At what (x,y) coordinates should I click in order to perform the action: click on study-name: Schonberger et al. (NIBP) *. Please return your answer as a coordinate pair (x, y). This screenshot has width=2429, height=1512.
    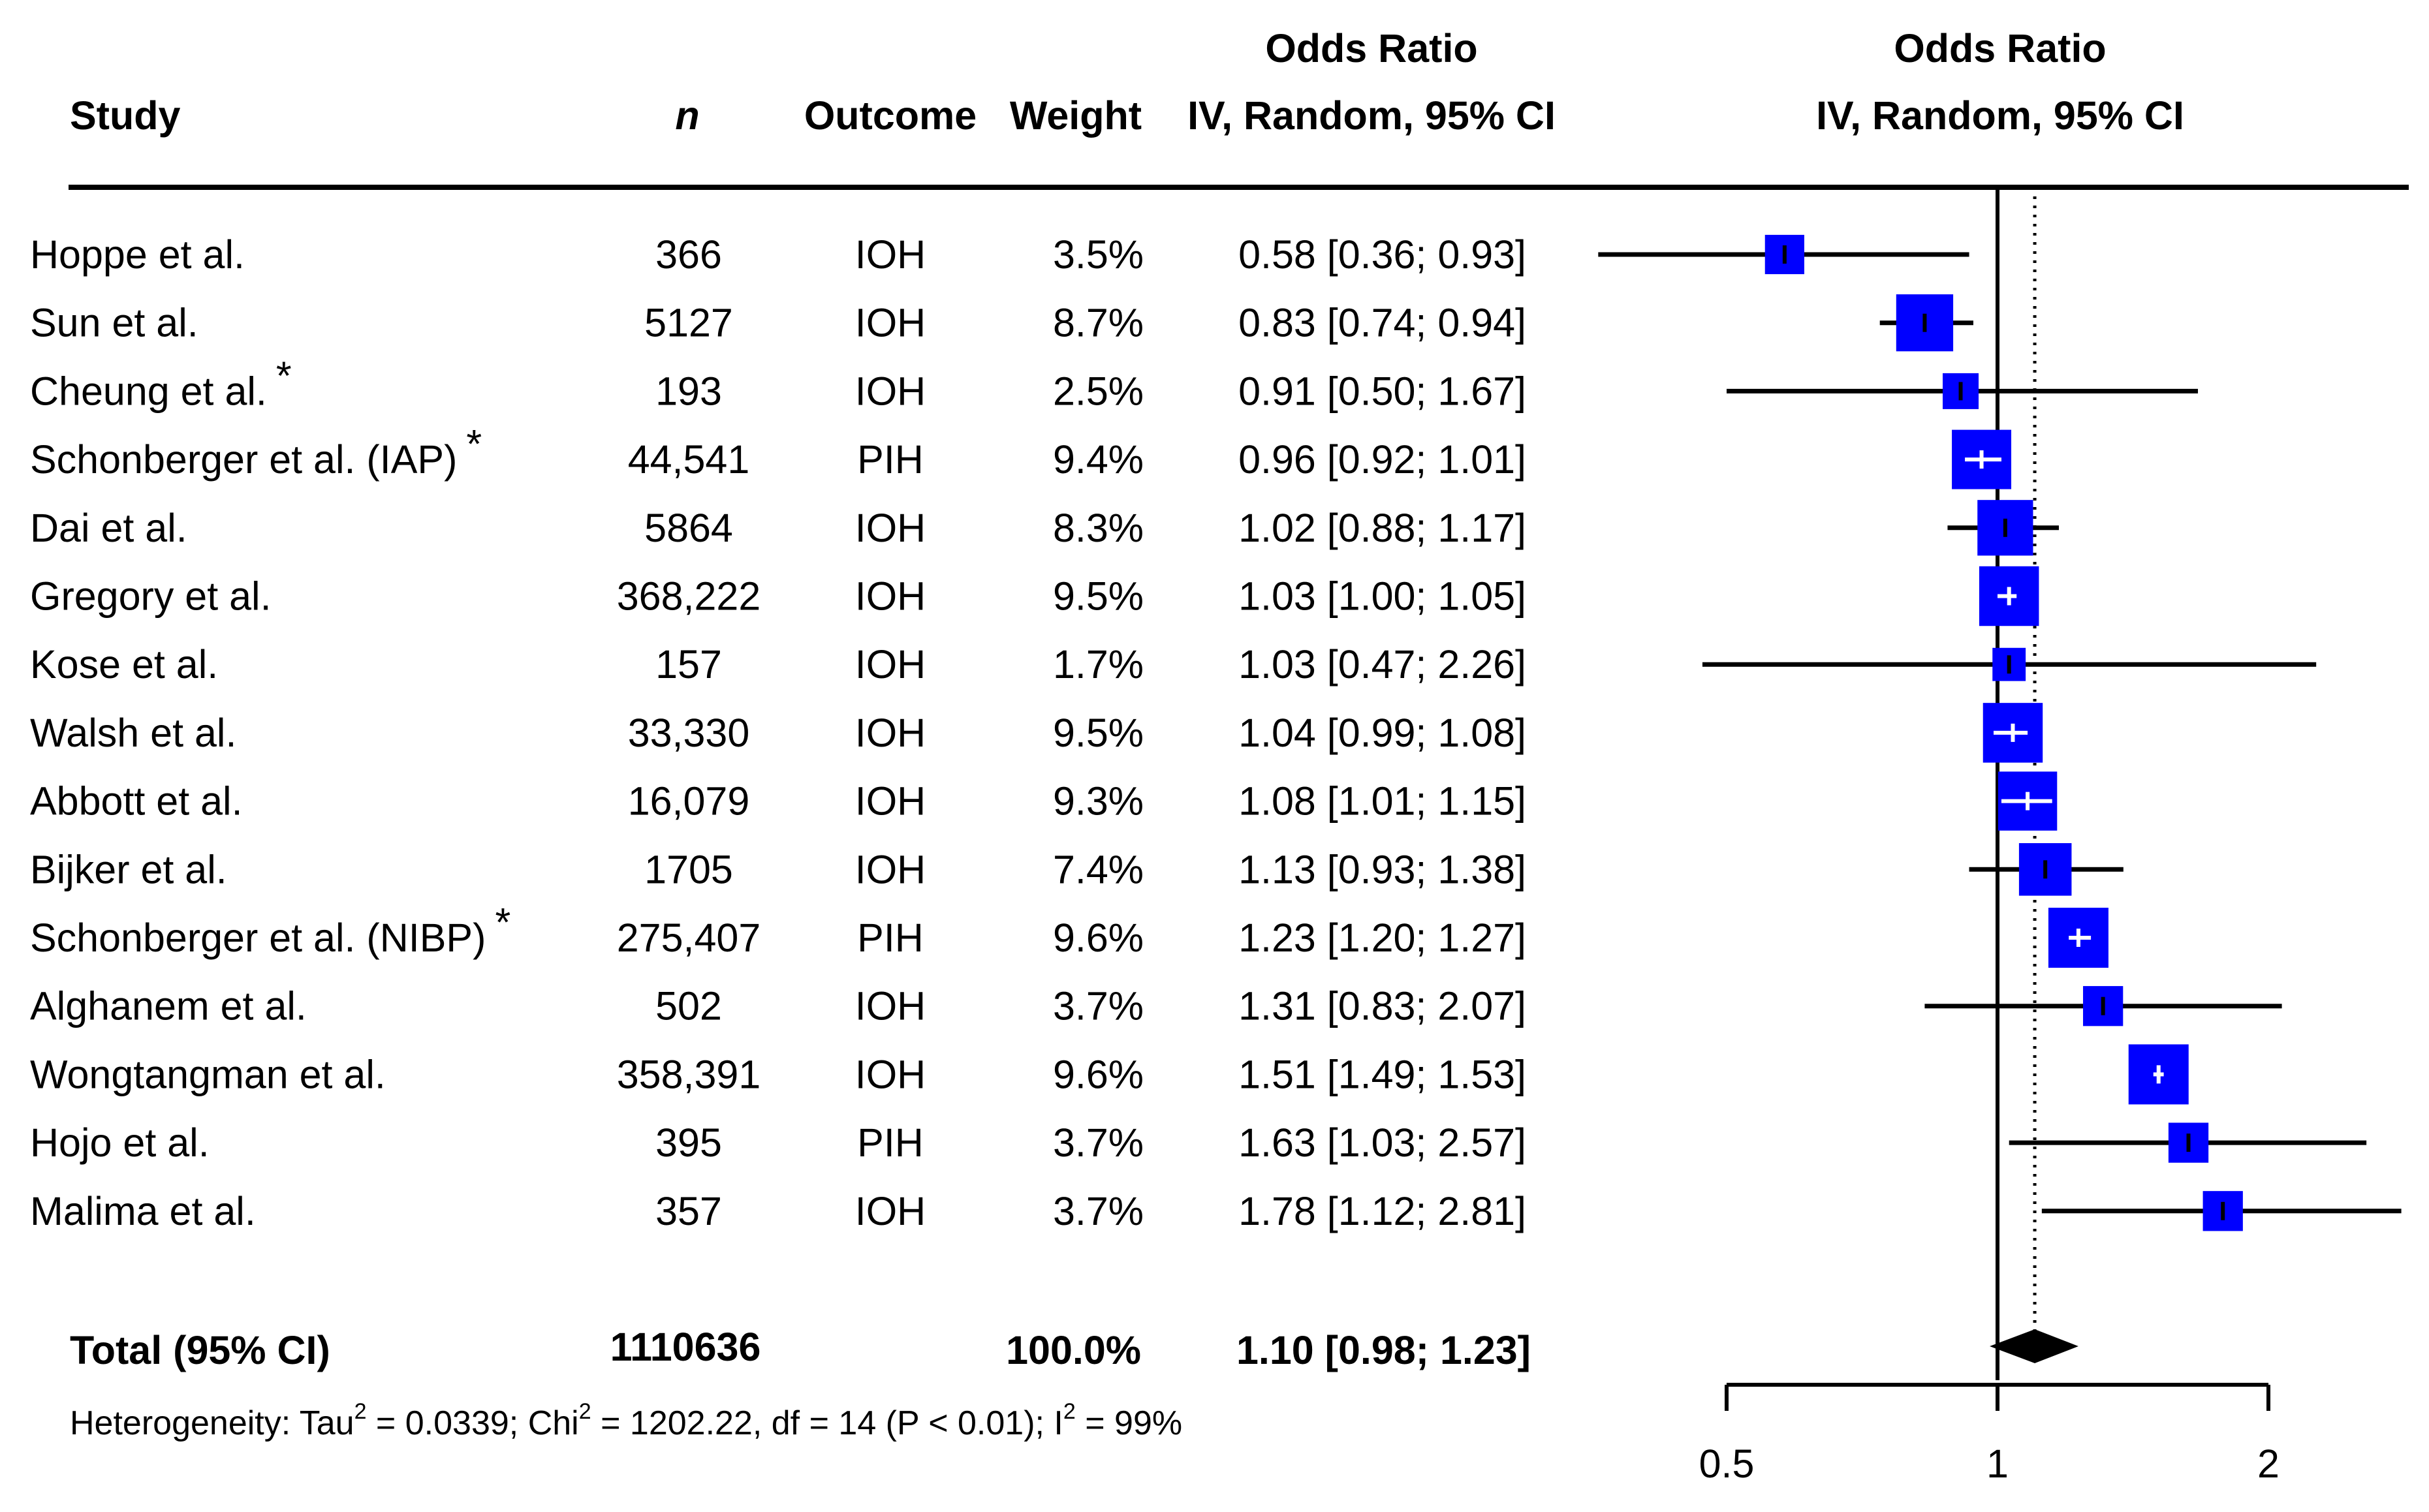
    Looking at the image, I should click on (270, 930).